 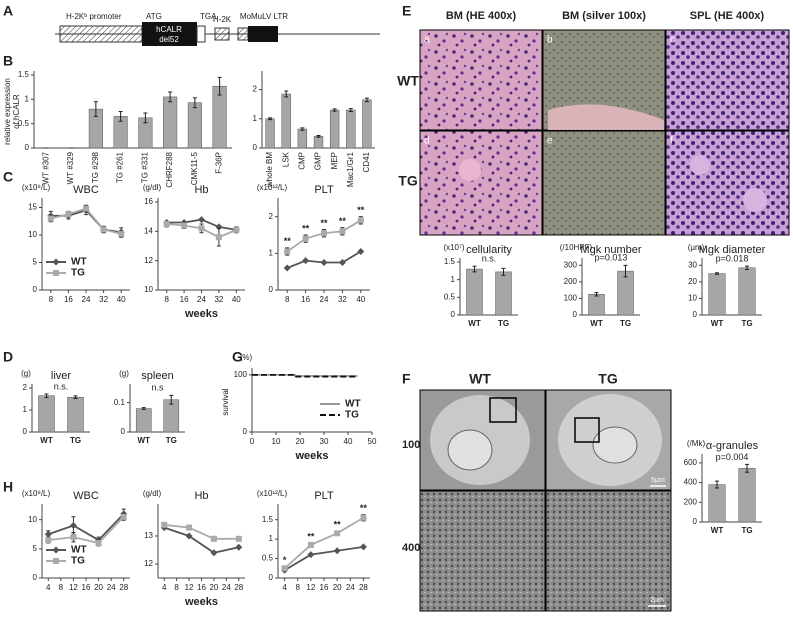 I want to click on legend-label: WT, so click(x=79, y=262).